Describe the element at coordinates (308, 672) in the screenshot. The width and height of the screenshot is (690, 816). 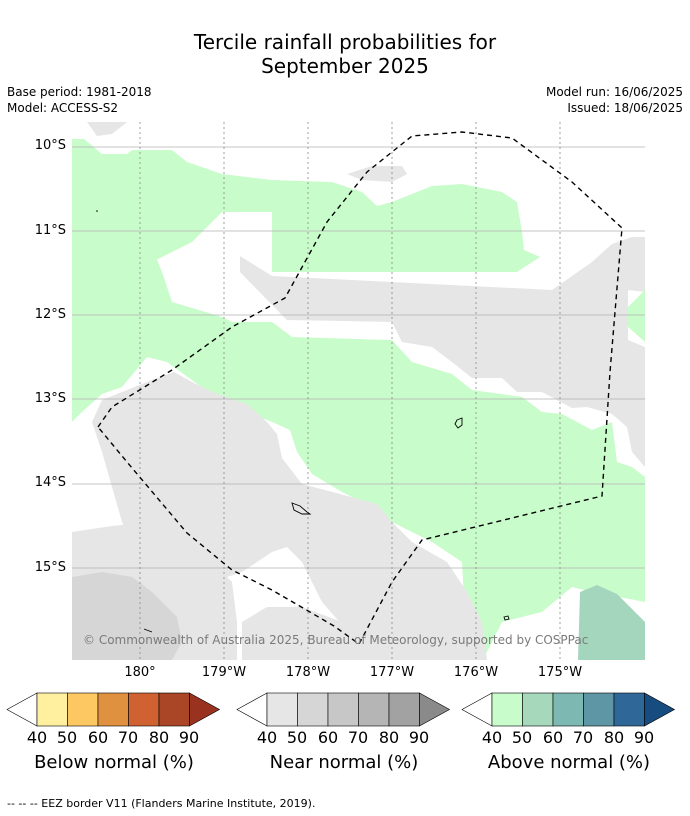
I see `lon-label-178w: 178°W` at that location.